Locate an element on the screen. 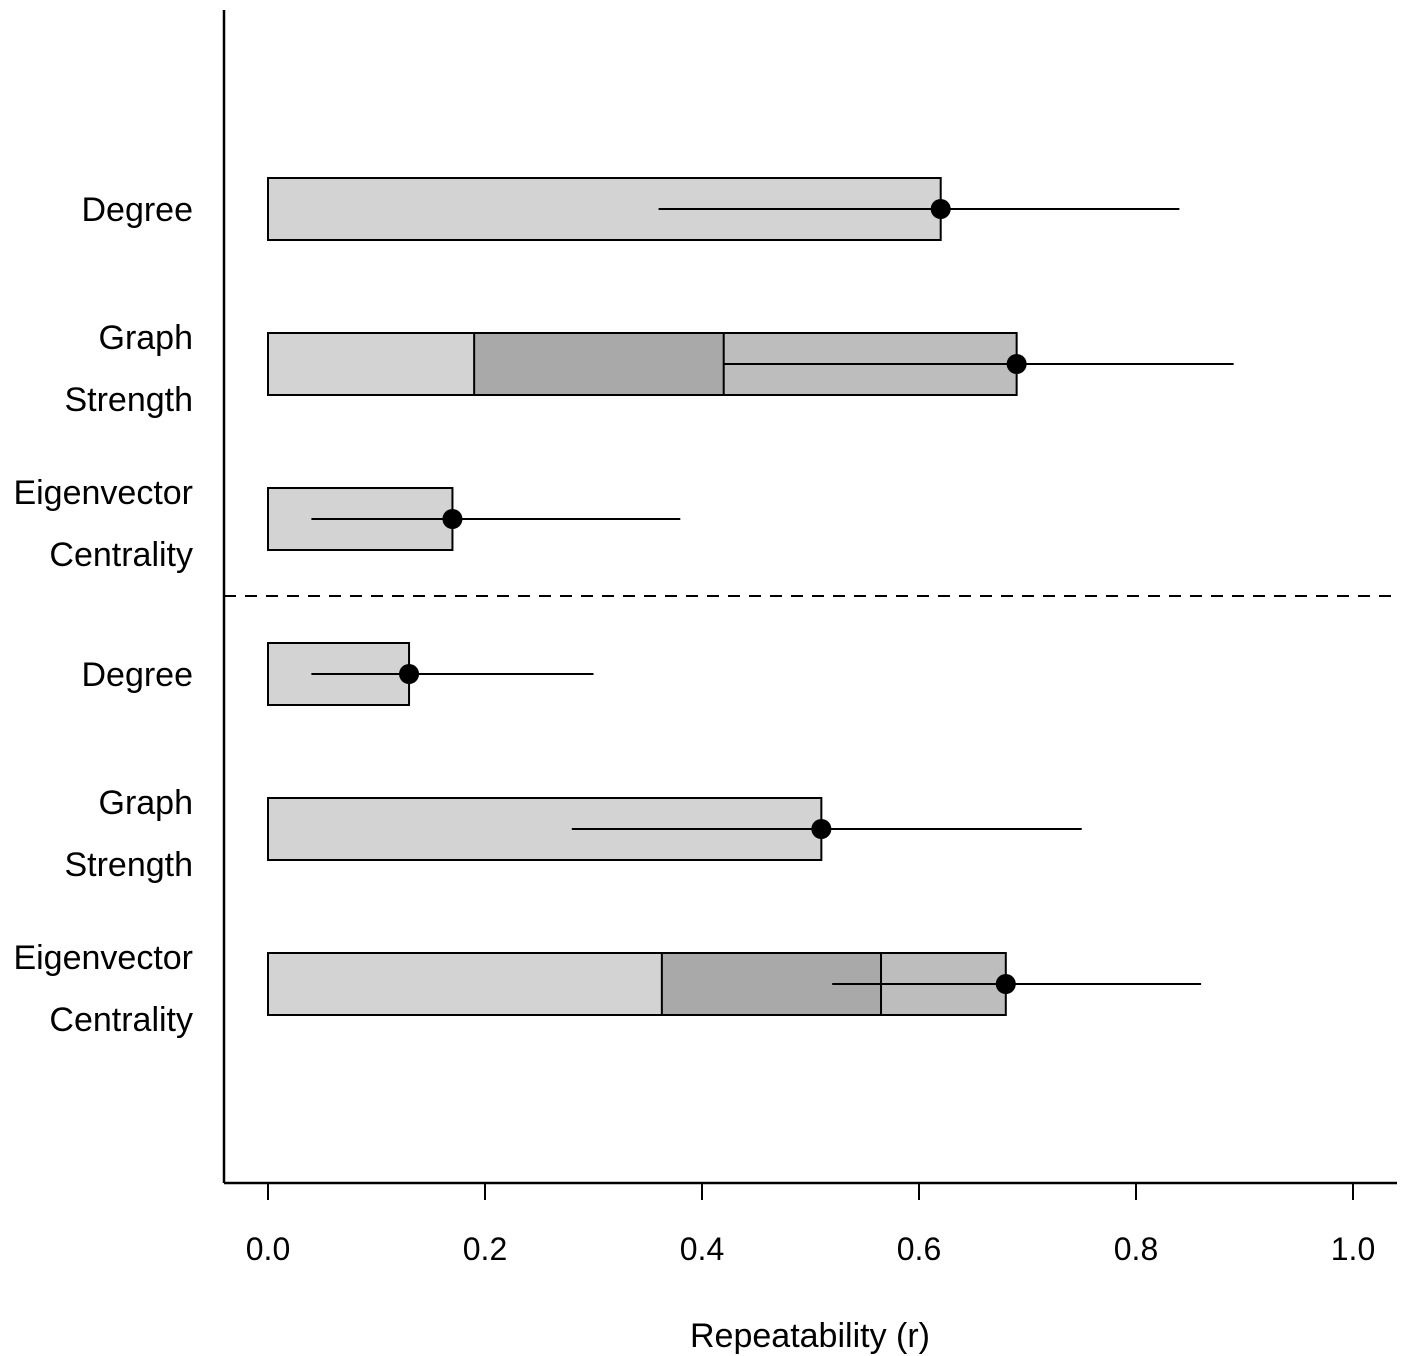 The width and height of the screenshot is (1406, 1356). row-3: Eigenvector Centrality is located at coordinates (347, 524).